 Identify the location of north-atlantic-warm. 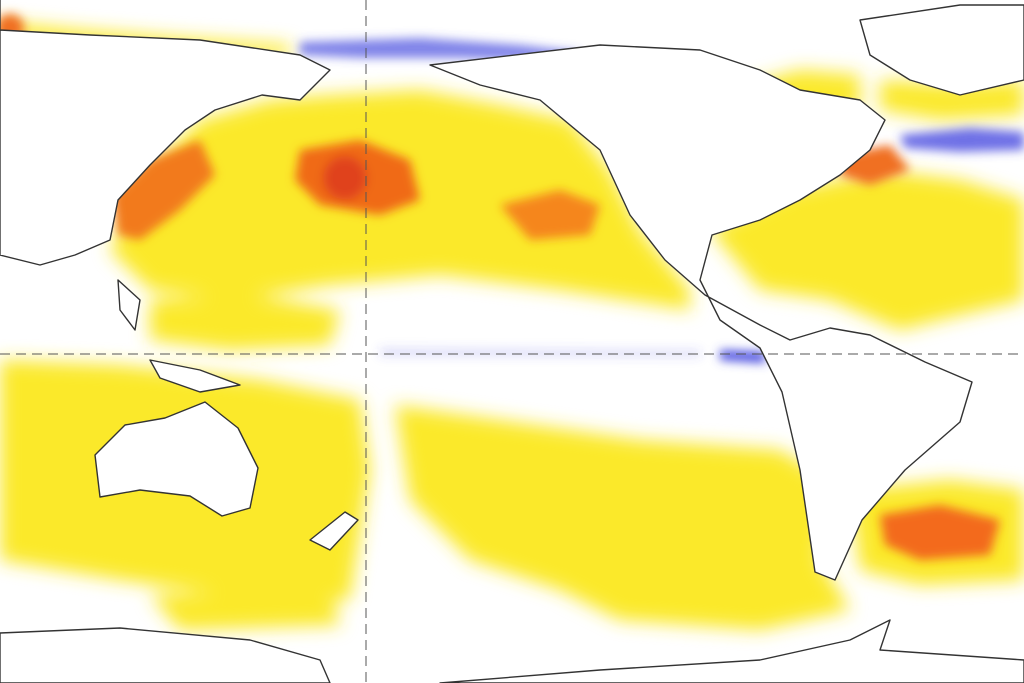
(867, 250).